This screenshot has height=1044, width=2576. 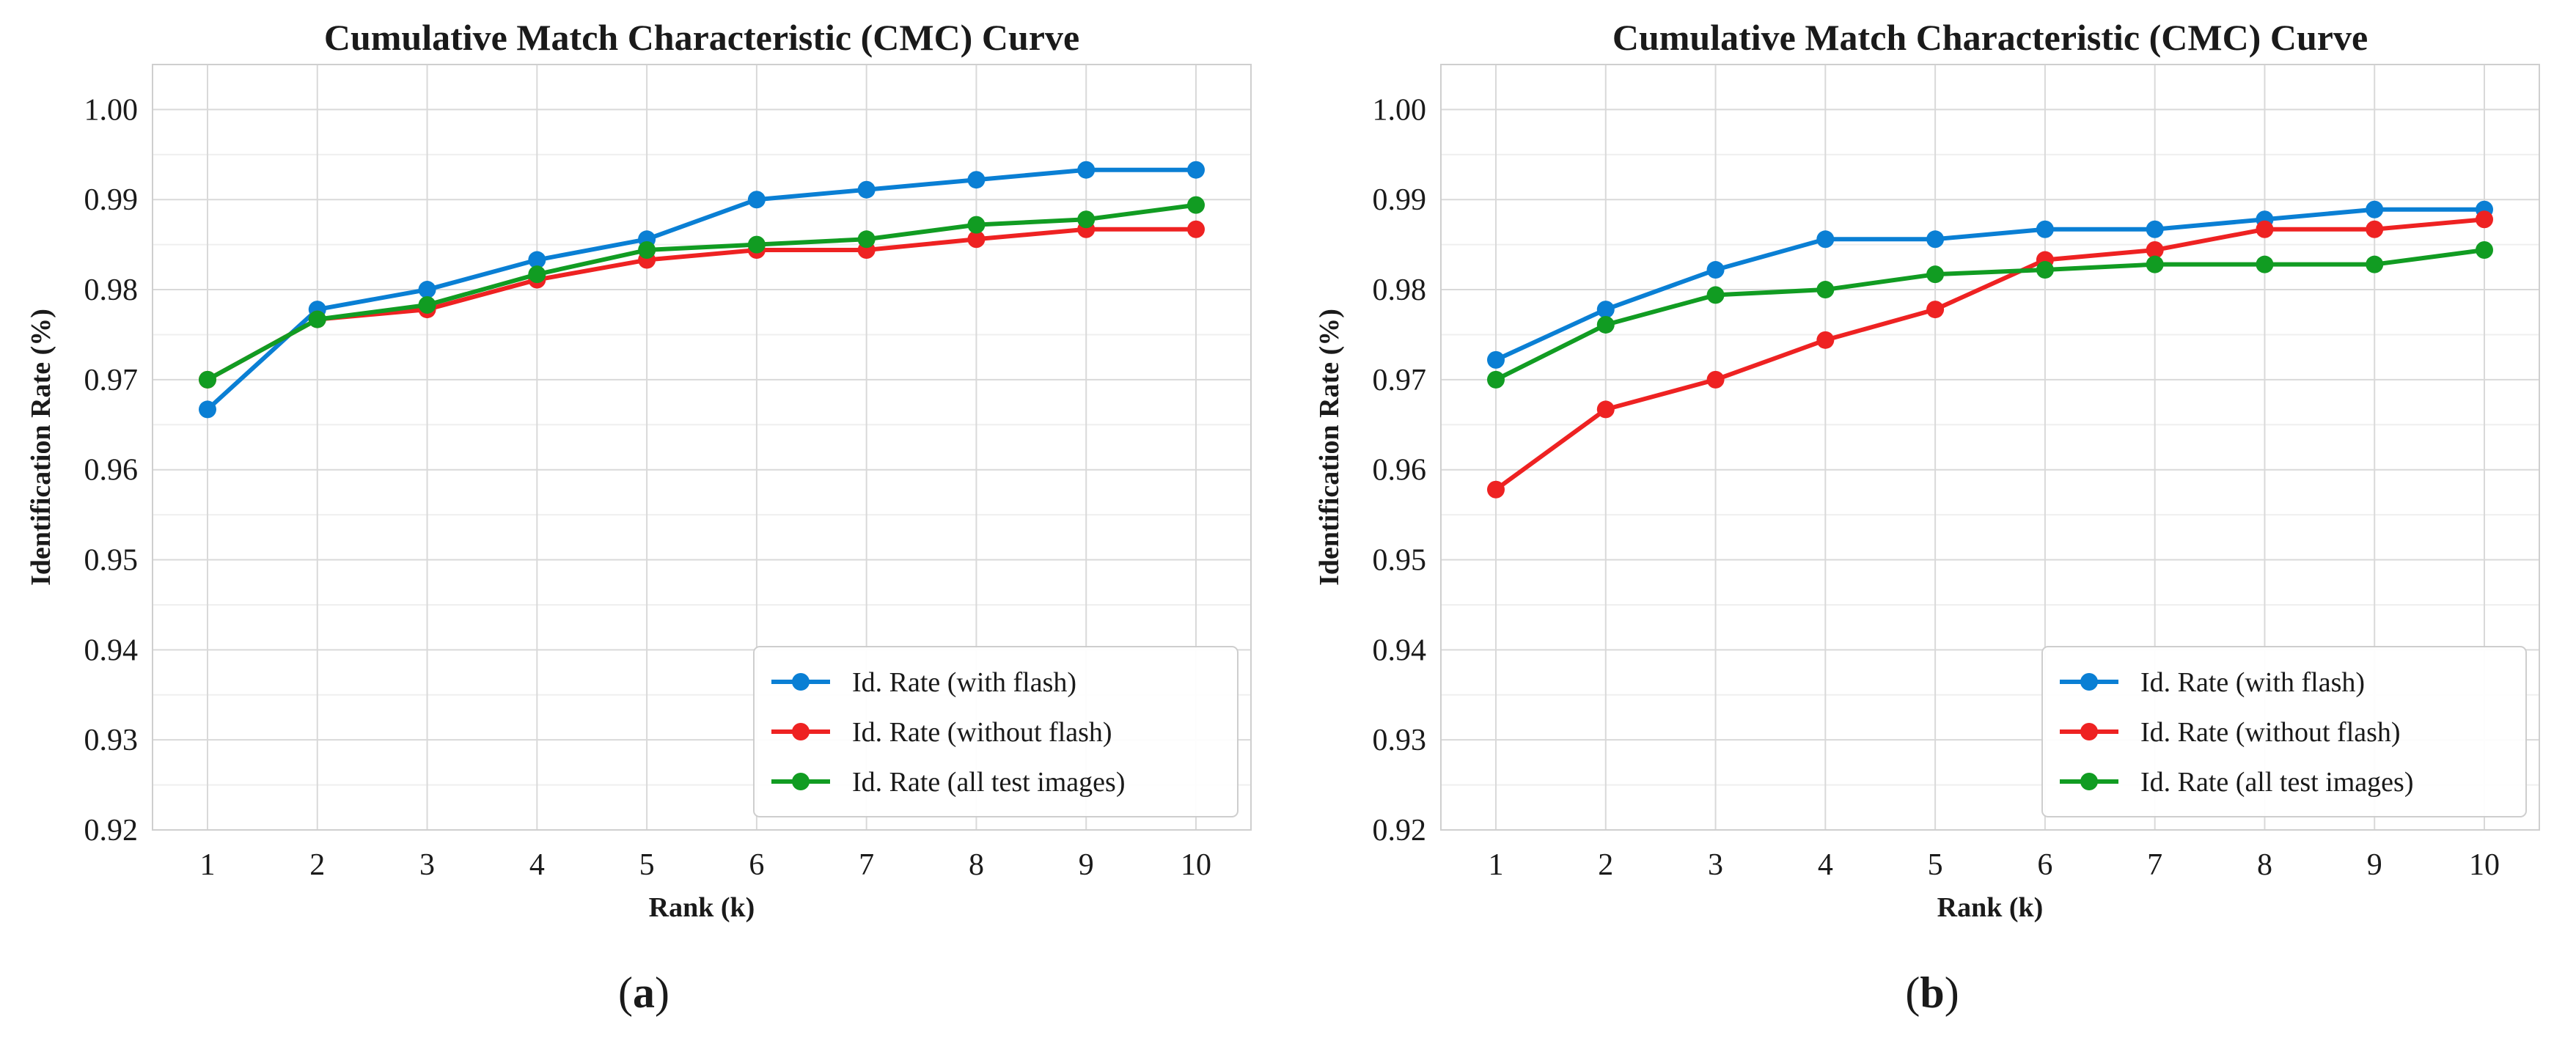 What do you see at coordinates (2485, 865) in the screenshot?
I see `panel-b-x-tick-label: 10` at bounding box center [2485, 865].